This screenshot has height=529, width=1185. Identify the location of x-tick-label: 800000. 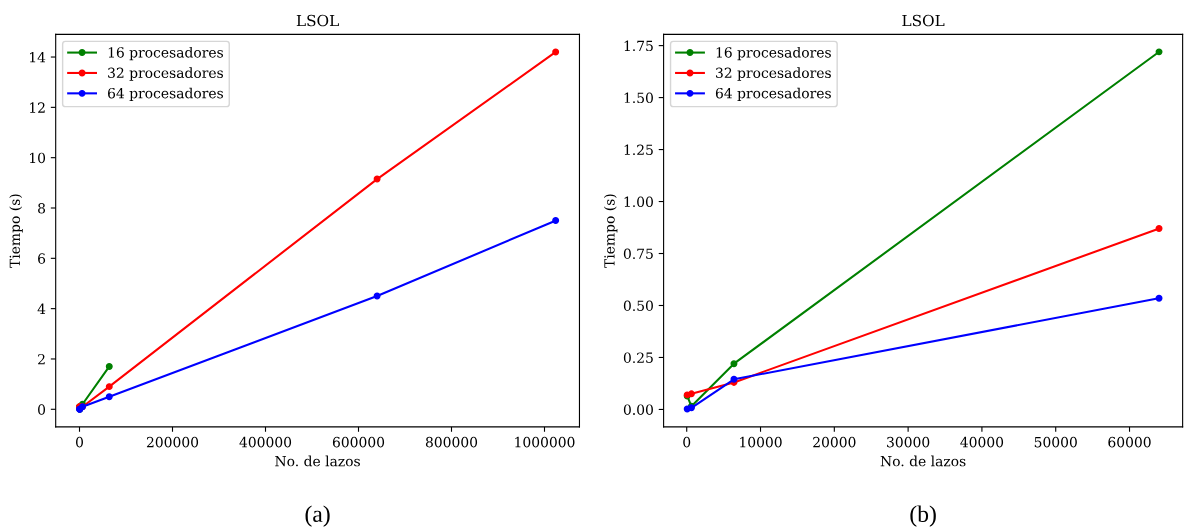
(451, 442).